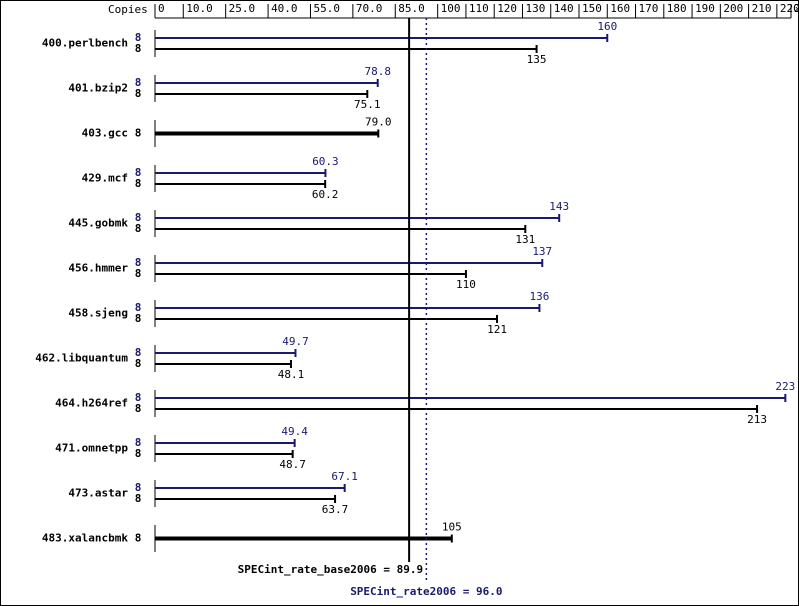  Describe the element at coordinates (649, 8) in the screenshot. I see `x-tick-label: 170` at that location.